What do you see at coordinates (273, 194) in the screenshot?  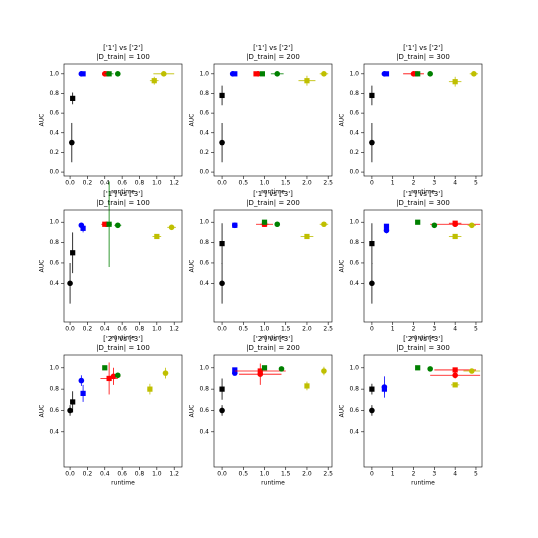 I see `chart-title: ['1'] vs ['3']` at bounding box center [273, 194].